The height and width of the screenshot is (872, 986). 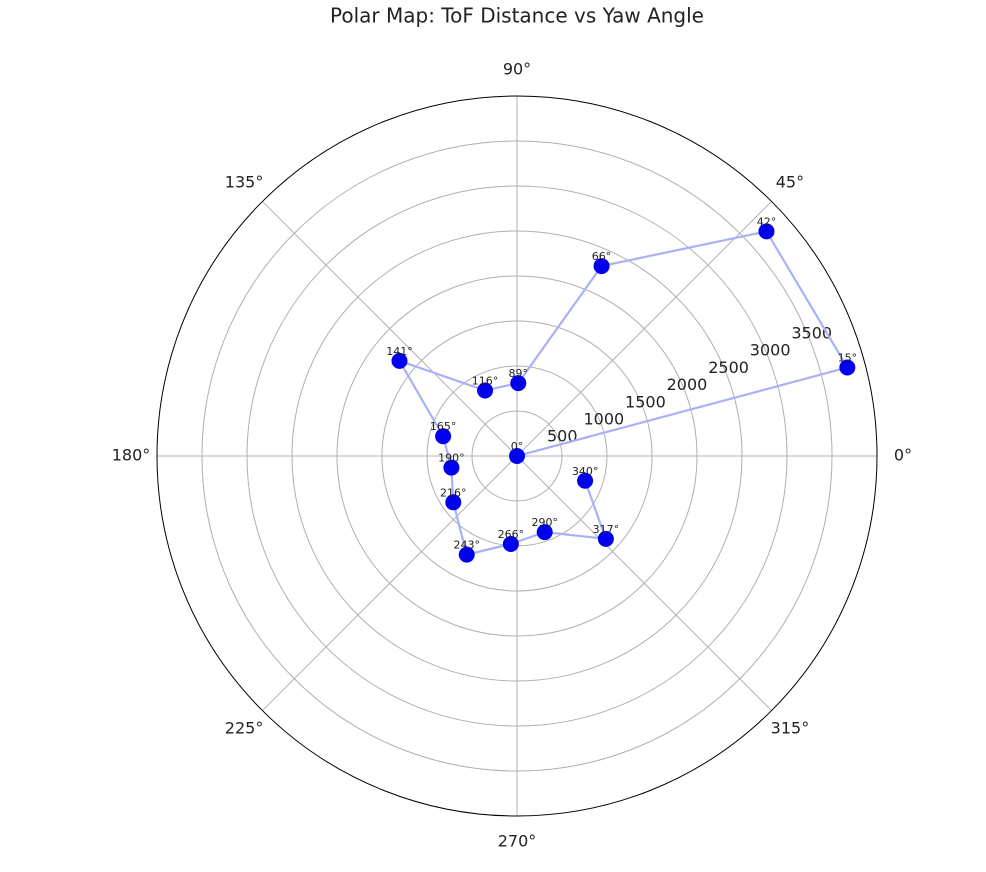 What do you see at coordinates (790, 727) in the screenshot?
I see `angle-tick-label: 315°` at bounding box center [790, 727].